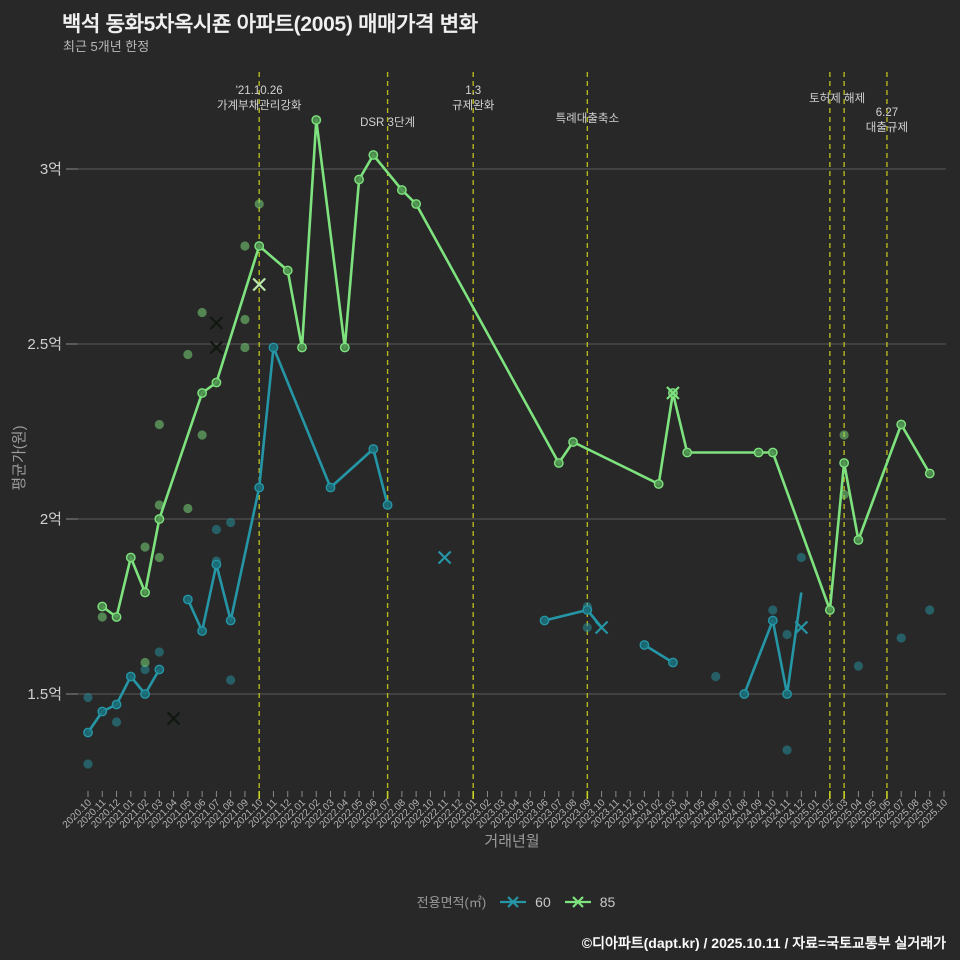 This screenshot has width=960, height=960. Describe the element at coordinates (587, 118) in the screenshot. I see `event-label: 특례대출축소` at that location.